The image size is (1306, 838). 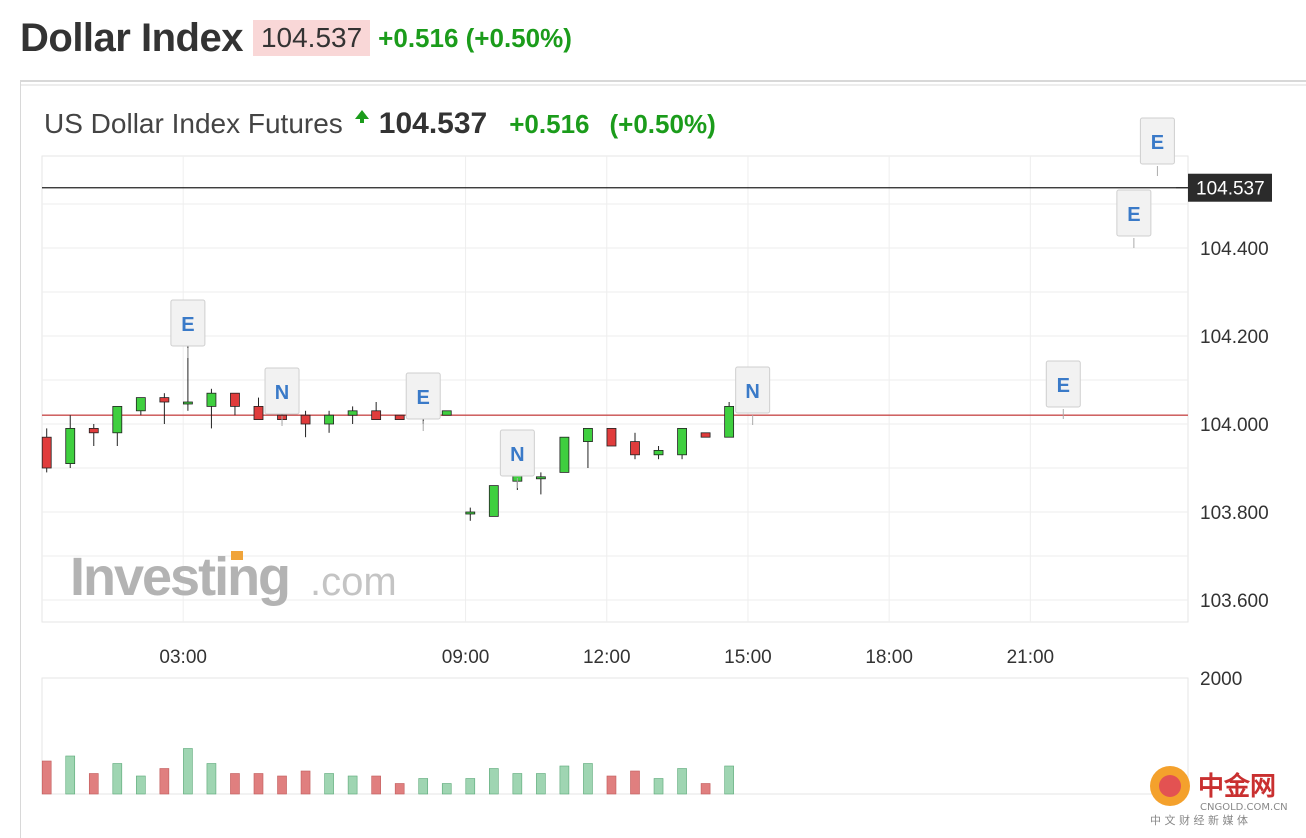 What do you see at coordinates (1230, 187) in the screenshot?
I see `current-price-tag` at bounding box center [1230, 187].